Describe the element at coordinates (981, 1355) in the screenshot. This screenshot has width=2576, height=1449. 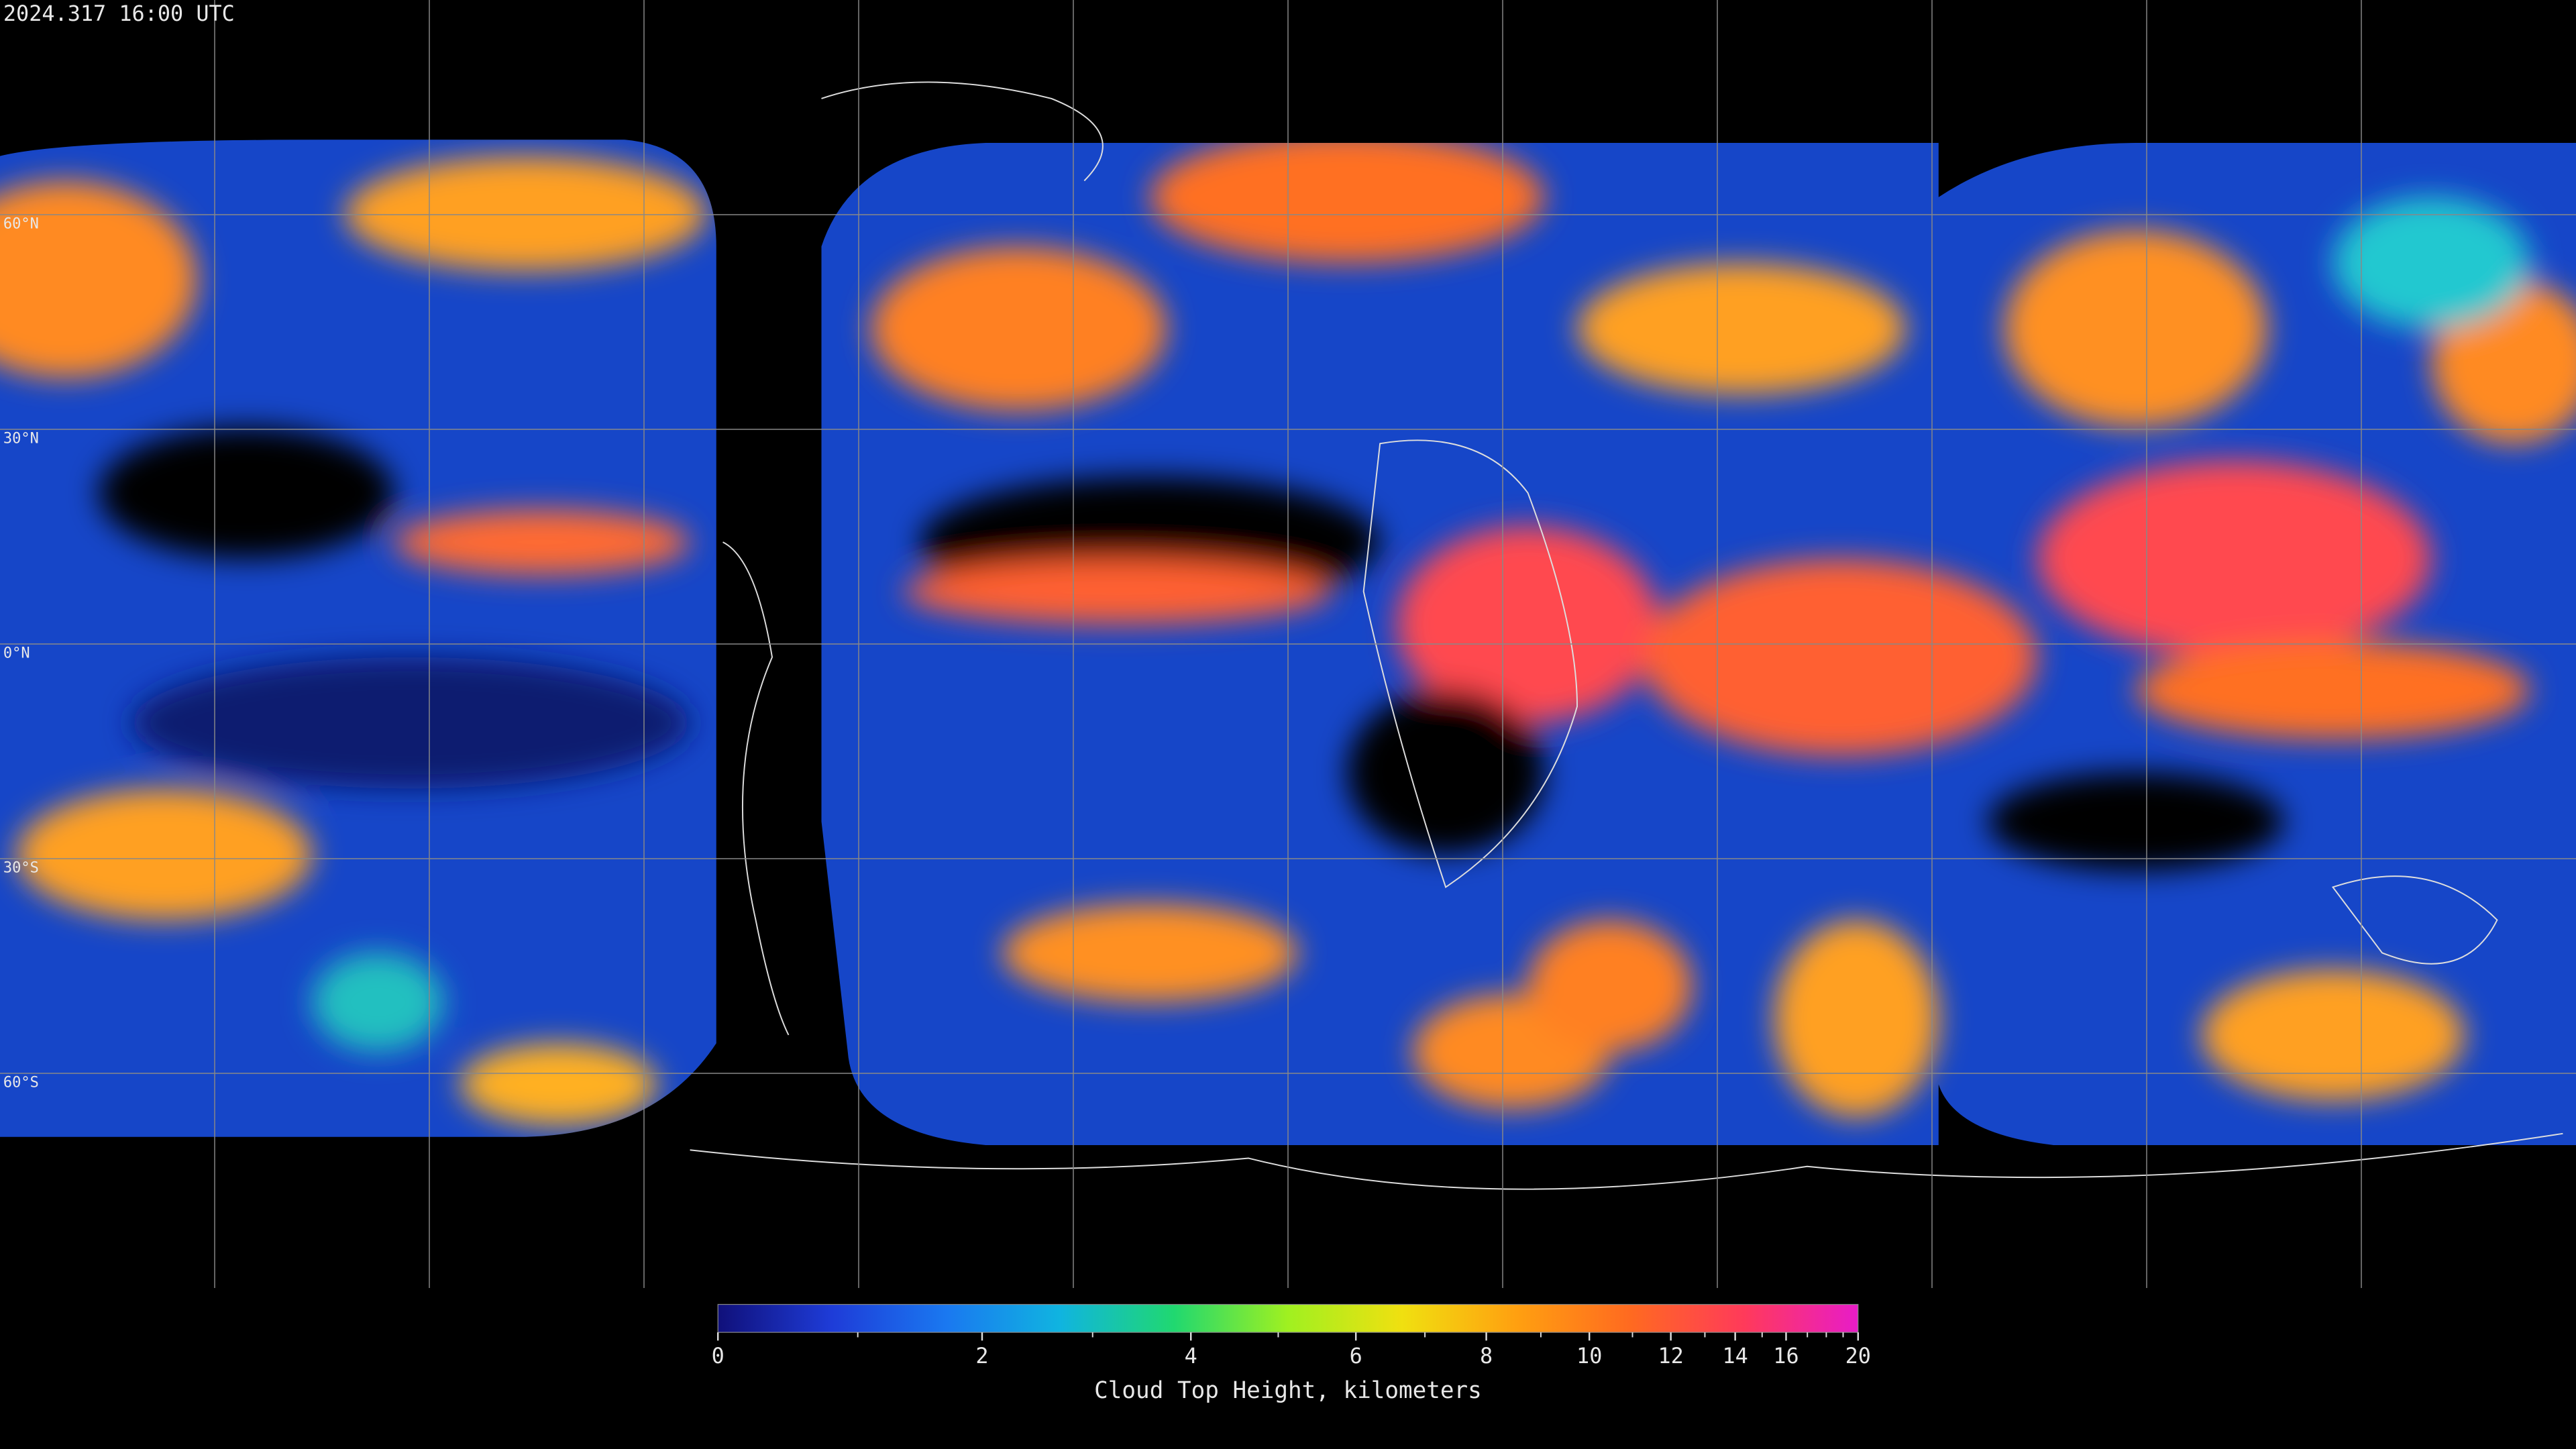
I see `colorbar-tick-label: 2` at that location.